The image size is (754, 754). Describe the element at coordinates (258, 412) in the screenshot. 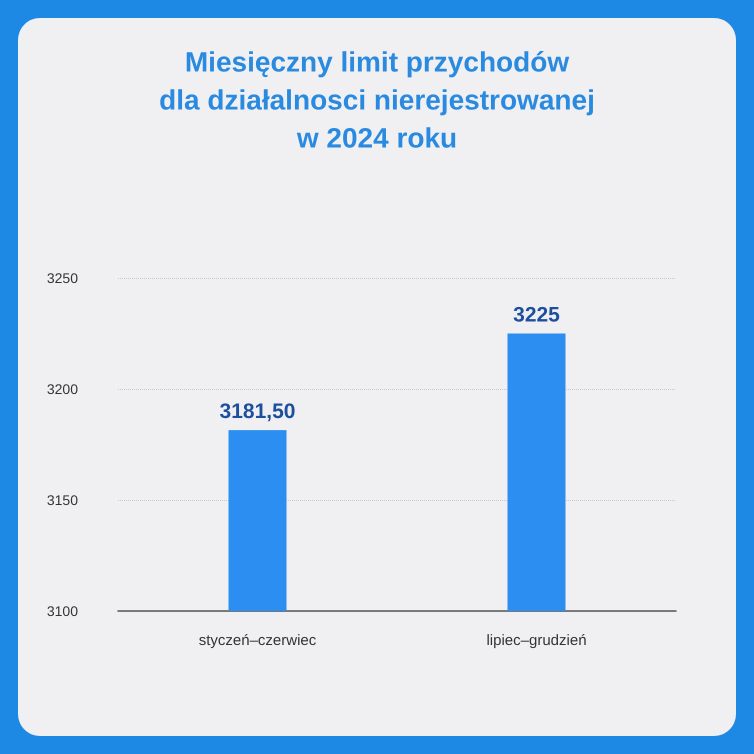

I see `data-label: 3181,50` at that location.